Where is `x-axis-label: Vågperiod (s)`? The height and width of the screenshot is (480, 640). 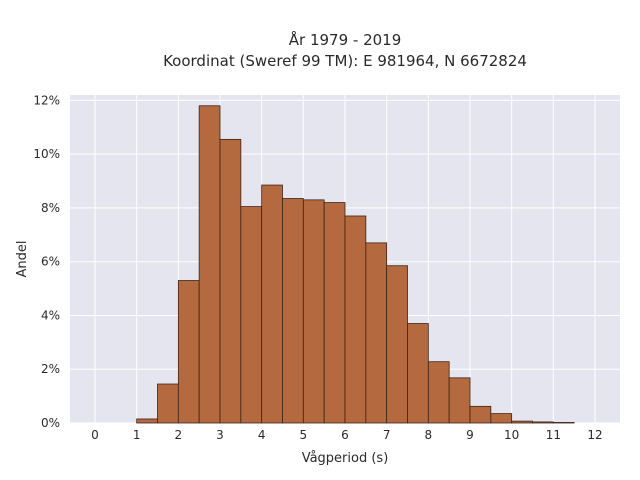 x-axis-label: Vågperiod (s) is located at coordinates (345, 458).